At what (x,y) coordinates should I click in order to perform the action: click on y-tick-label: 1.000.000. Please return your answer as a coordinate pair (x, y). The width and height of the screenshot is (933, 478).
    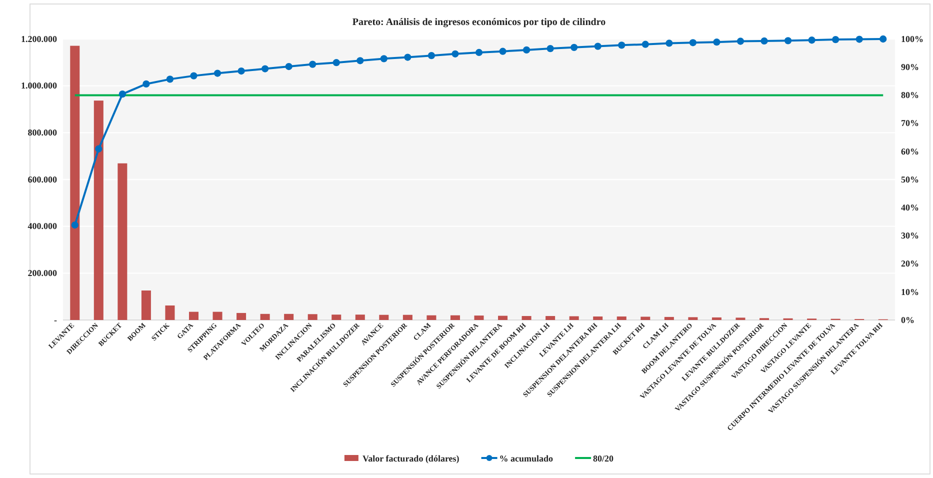
    Looking at the image, I should click on (39, 85).